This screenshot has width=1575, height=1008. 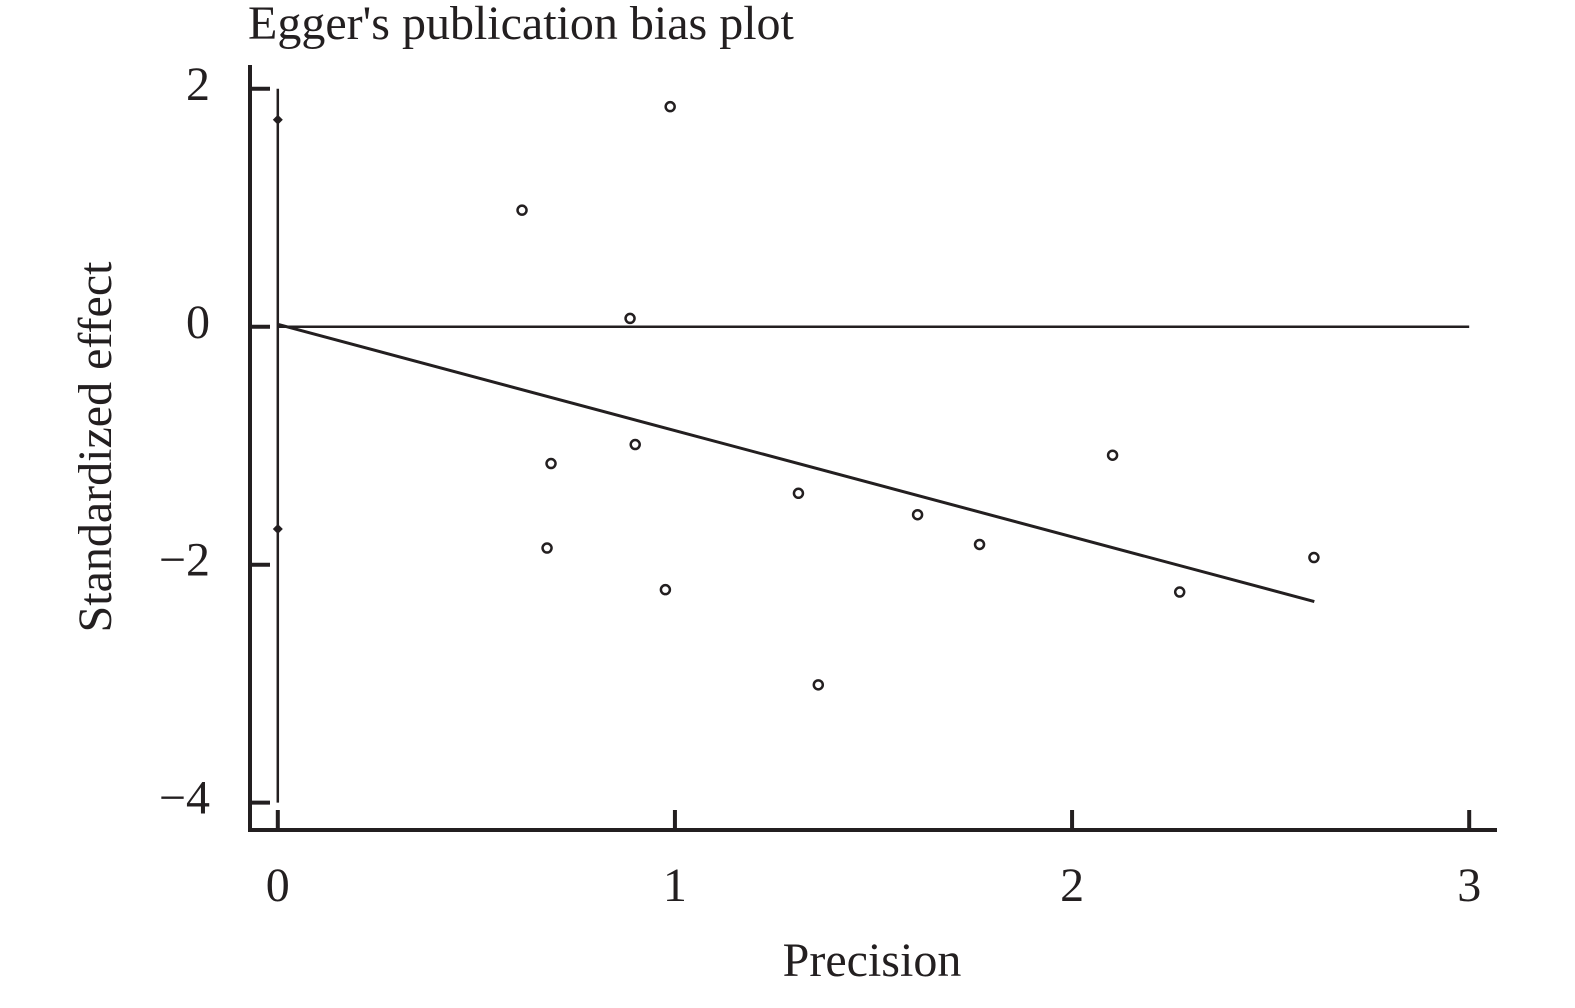 I want to click on x-axis-label: Precision, so click(x=872, y=960).